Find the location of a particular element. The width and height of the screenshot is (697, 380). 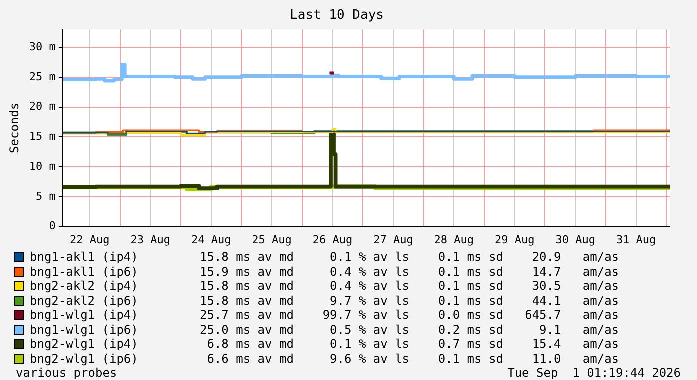

legend-label: bng1-akl1 (ip4) is located at coordinates (85, 257).